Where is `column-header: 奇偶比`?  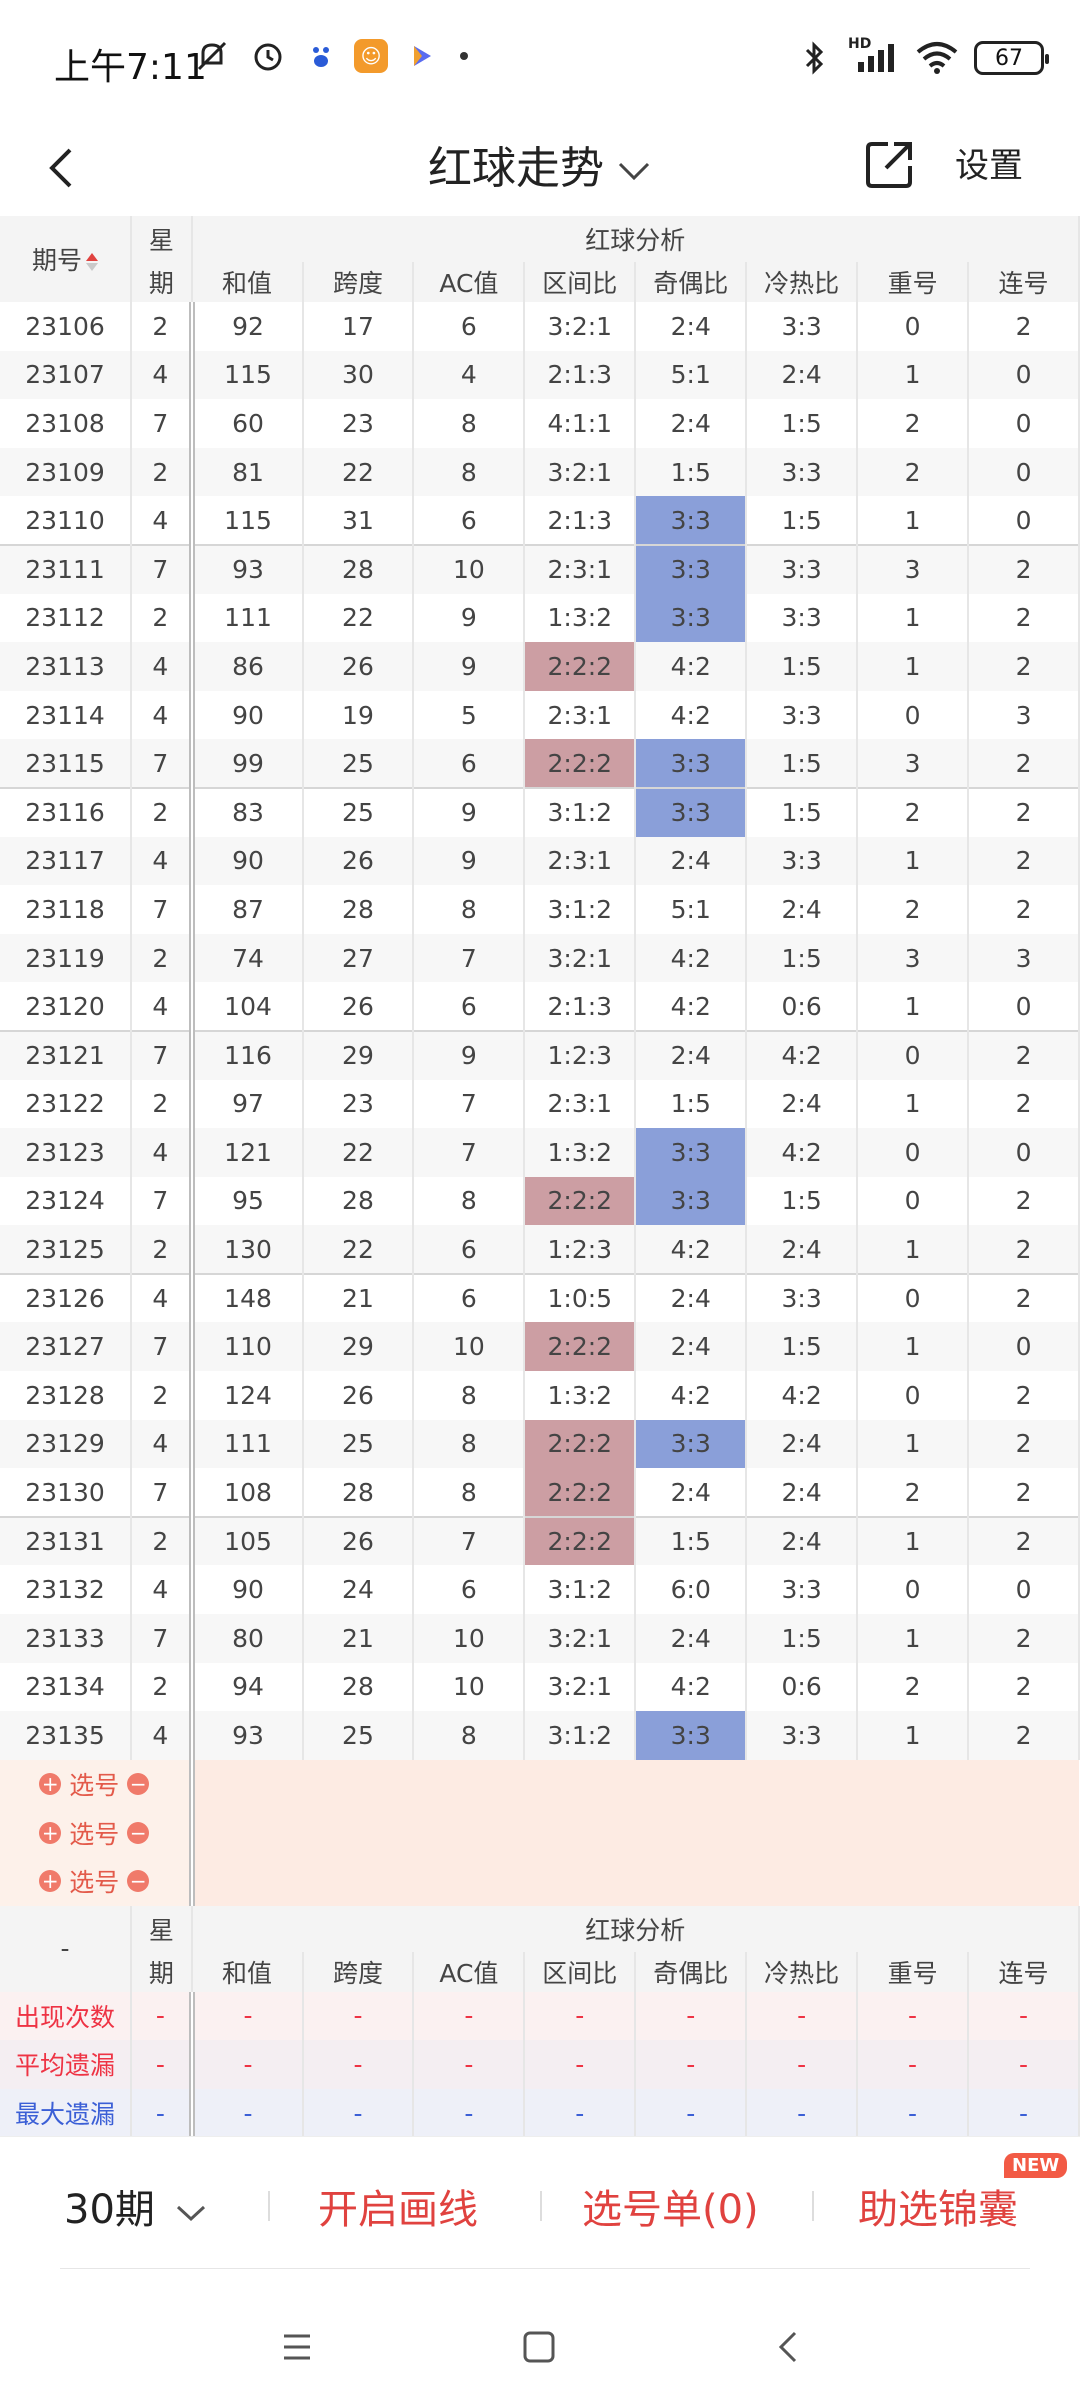 column-header: 奇偶比 is located at coordinates (691, 282).